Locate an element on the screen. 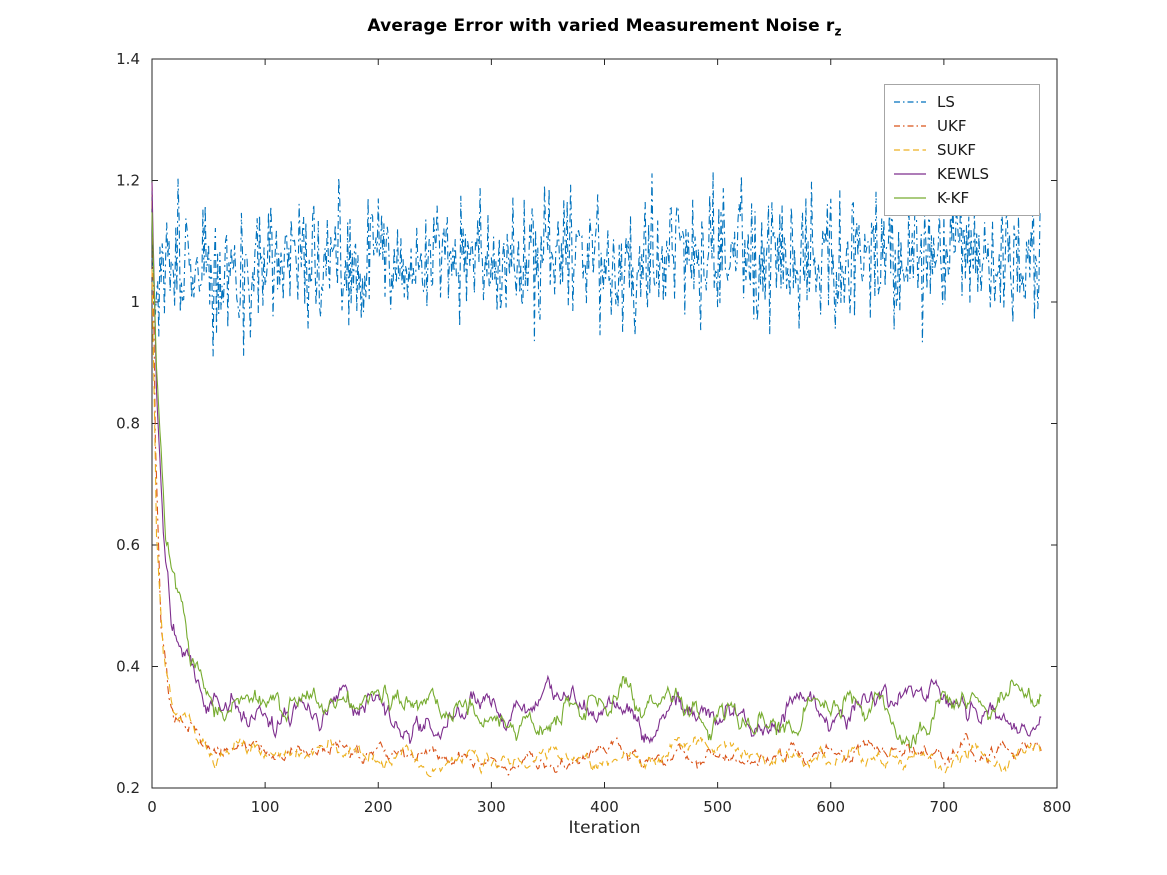 The image size is (1167, 875). legend-item-kewls: KEWLS is located at coordinates (962, 174).